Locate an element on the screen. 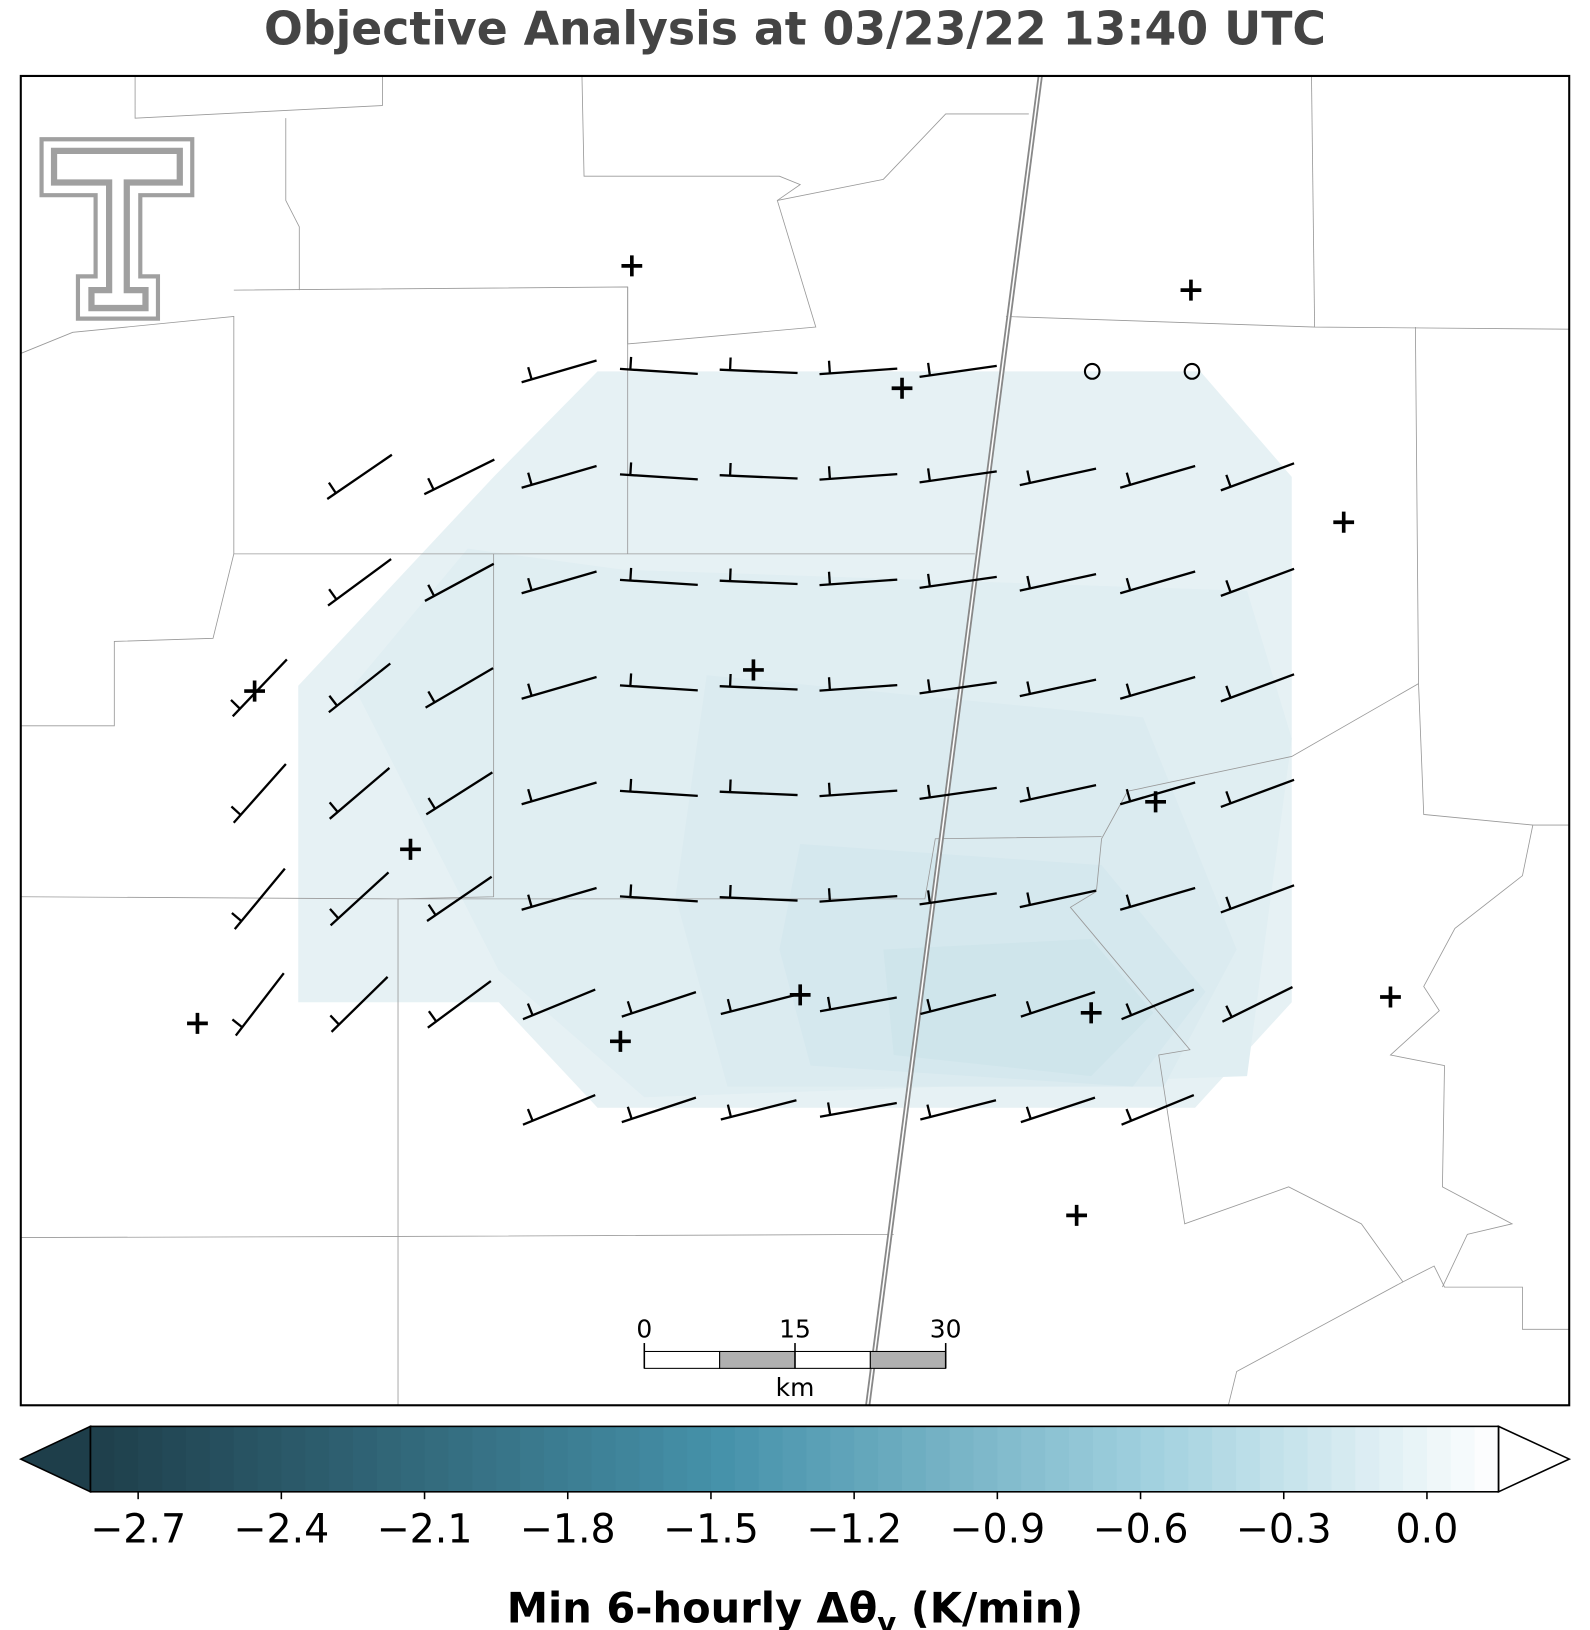 Image resolution: width=1590 pixels, height=1630 pixels. colorbar-tick-label: −2.4 is located at coordinates (281, 1529).